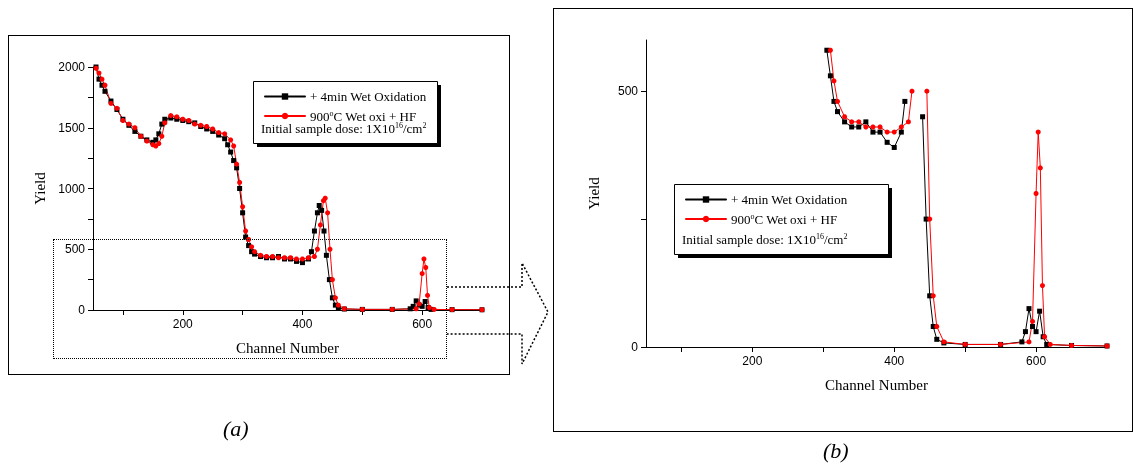 This screenshot has width=1133, height=469. What do you see at coordinates (72, 188) in the screenshot?
I see `y-tick-label: 1000` at bounding box center [72, 188].